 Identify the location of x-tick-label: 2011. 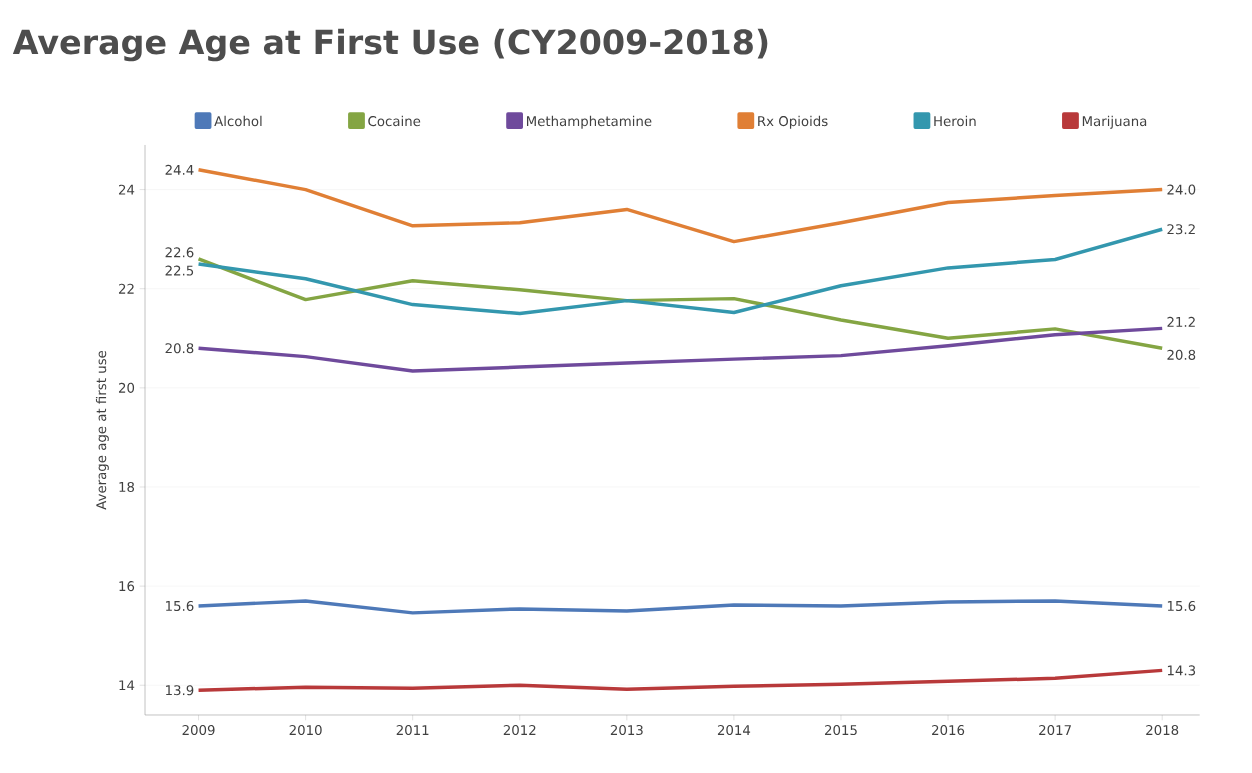
(412, 730).